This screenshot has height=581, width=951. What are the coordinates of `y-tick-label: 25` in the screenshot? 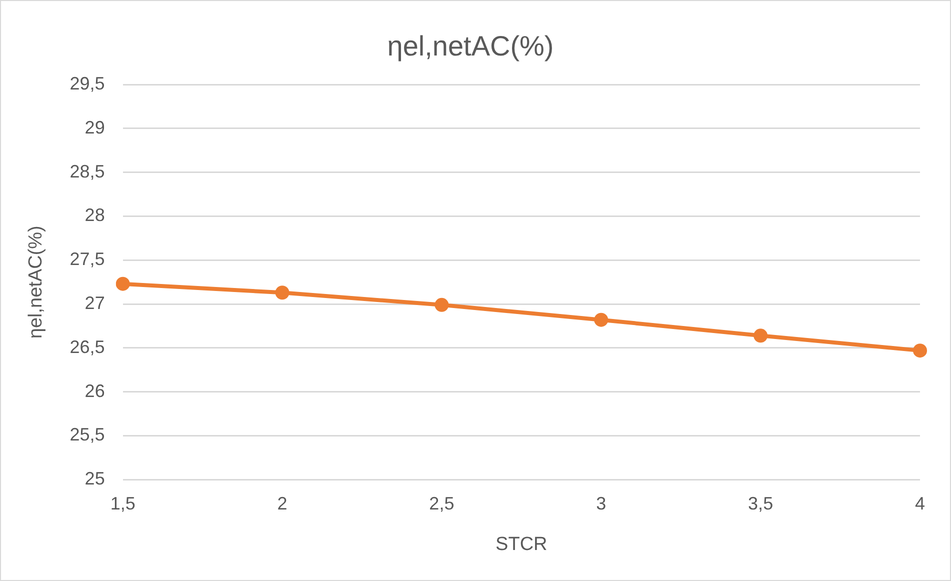 It's located at (94, 478).